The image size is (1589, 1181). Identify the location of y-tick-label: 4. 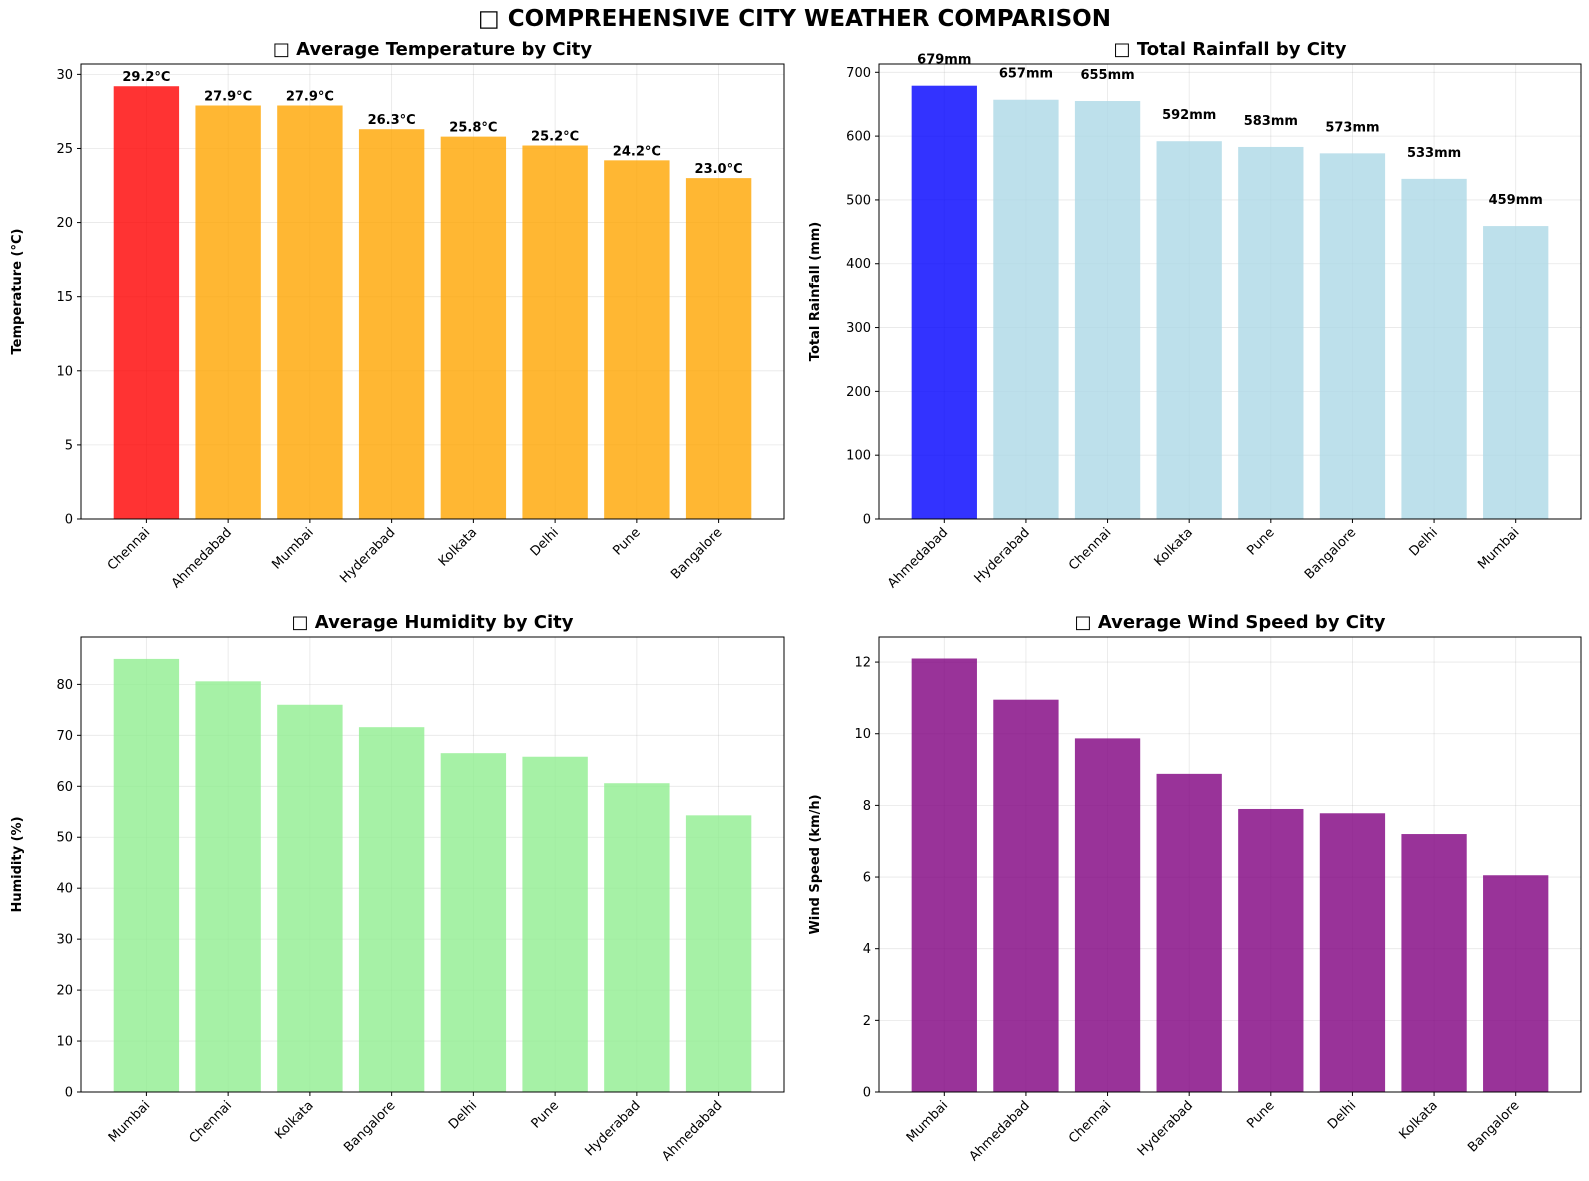
(867, 949).